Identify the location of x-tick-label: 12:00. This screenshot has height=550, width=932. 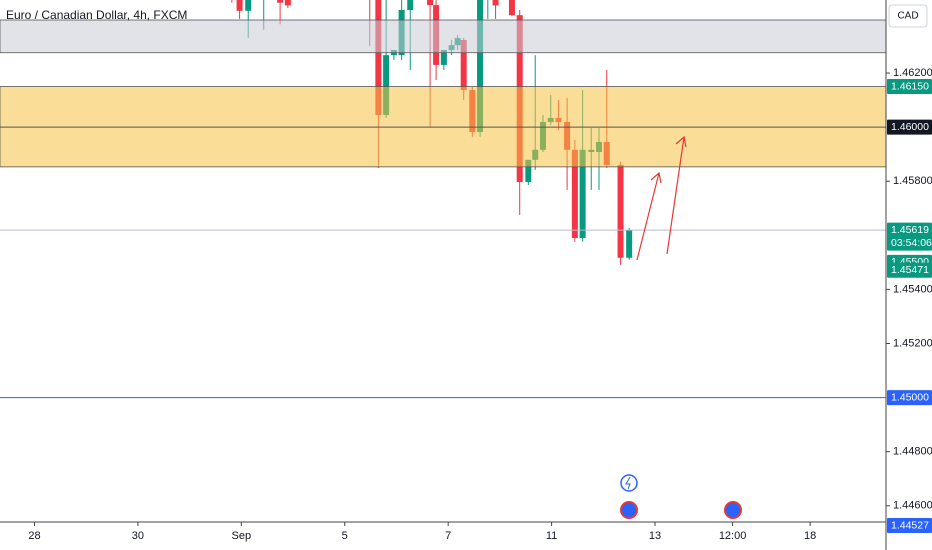
(733, 536).